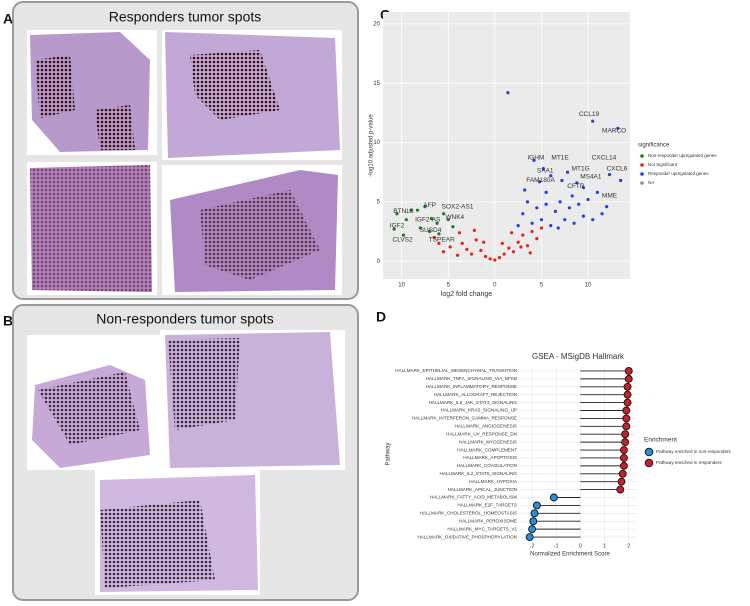 The width and height of the screenshot is (750, 606). I want to click on gene-label: MT1E, so click(560, 158).